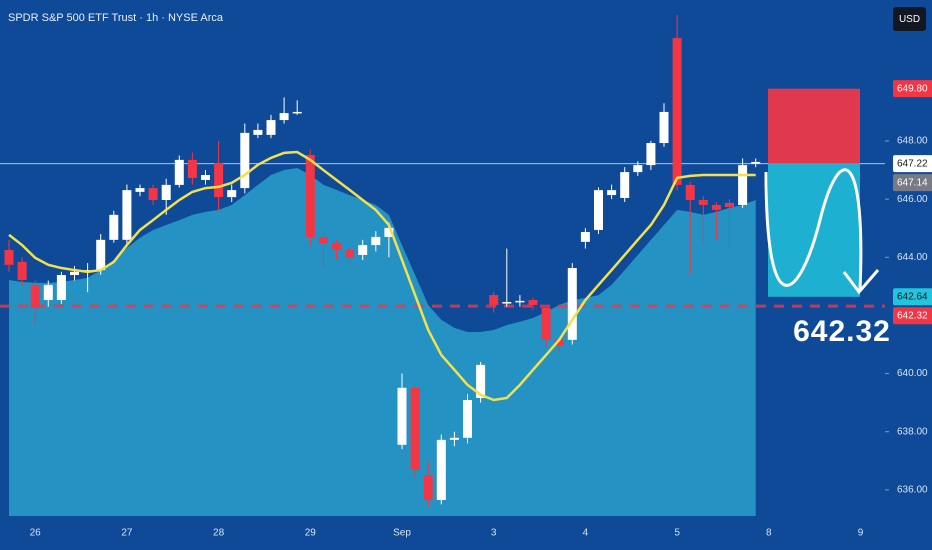 The image size is (932, 550). I want to click on x-tick-label: 4, so click(586, 533).